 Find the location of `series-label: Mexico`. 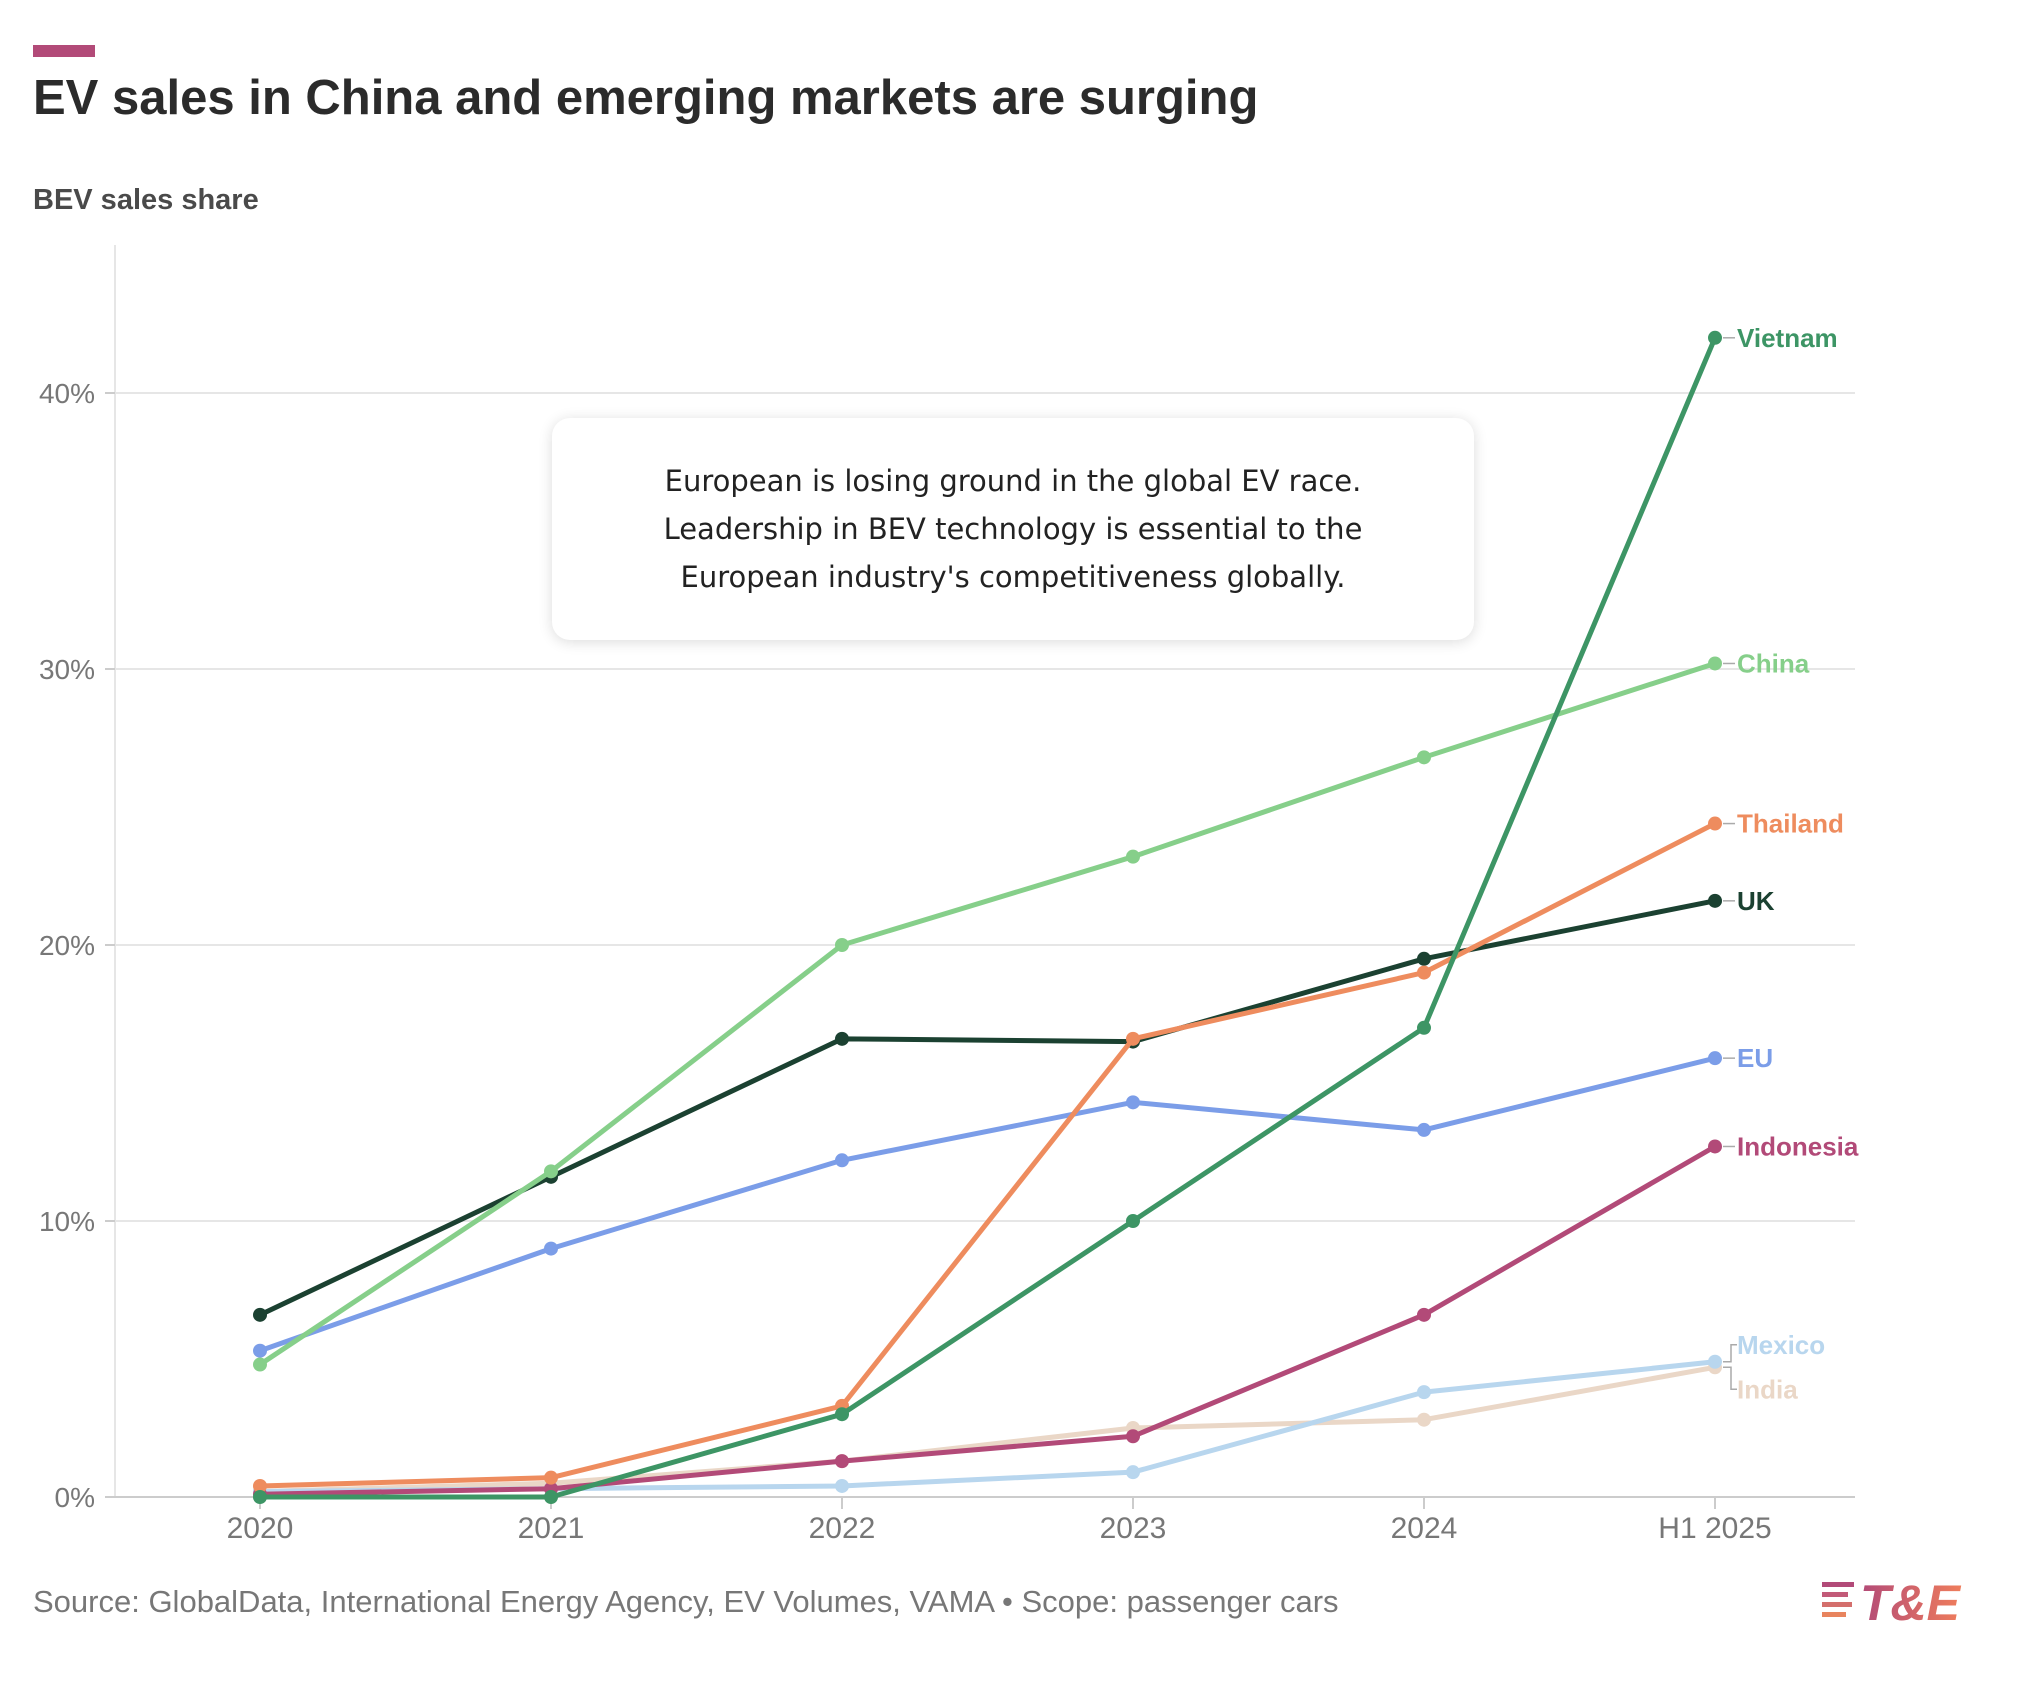

series-label: Mexico is located at coordinates (1781, 1345).